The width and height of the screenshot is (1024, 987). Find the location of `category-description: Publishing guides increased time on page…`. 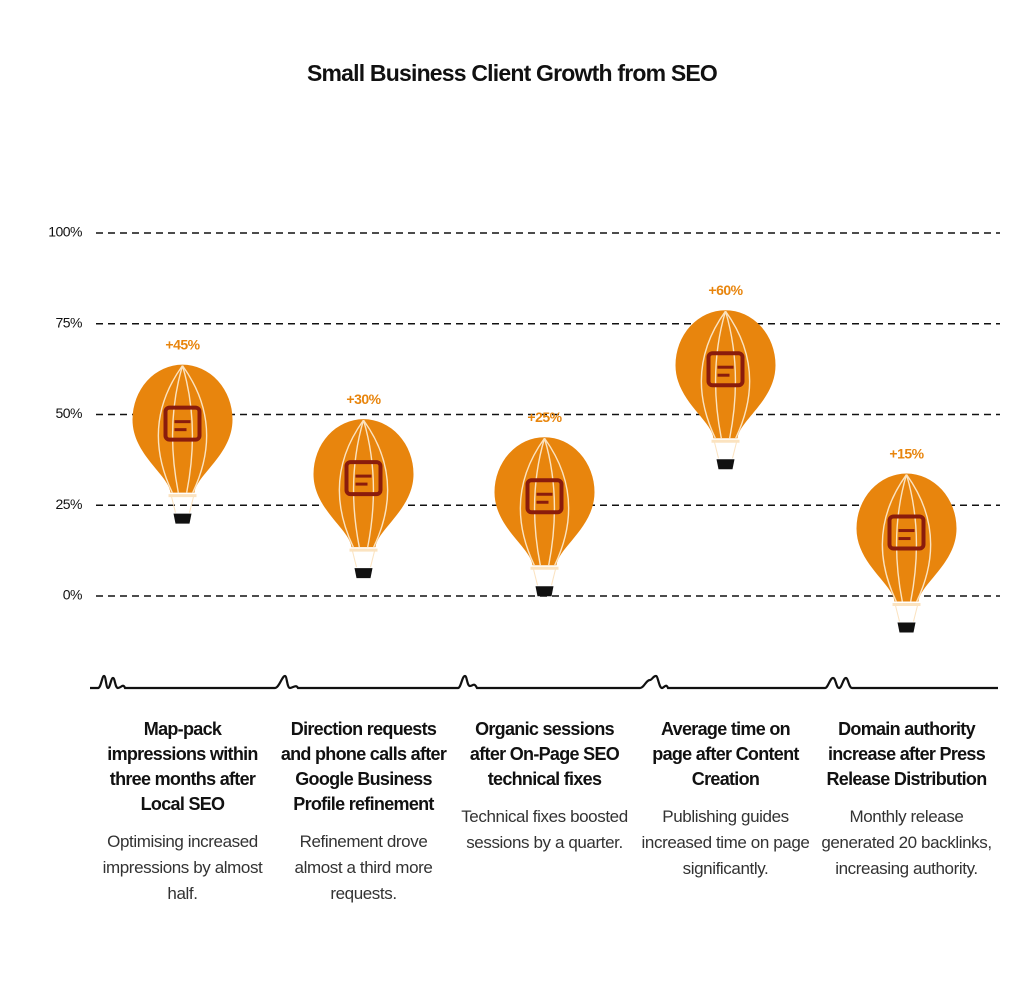

category-description: Publishing guides increased time on page… is located at coordinates (725, 842).